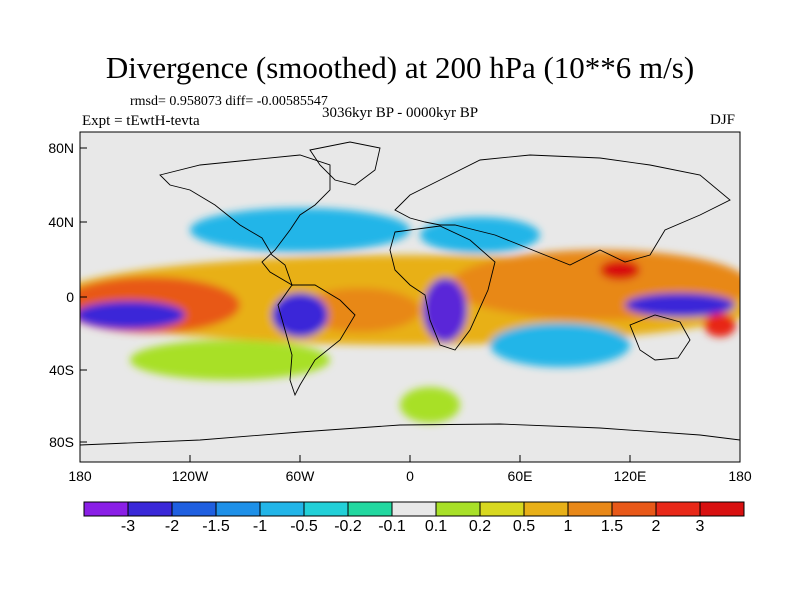 The height and width of the screenshot is (600, 800). What do you see at coordinates (568, 526) in the screenshot?
I see `cb-label: 1` at bounding box center [568, 526].